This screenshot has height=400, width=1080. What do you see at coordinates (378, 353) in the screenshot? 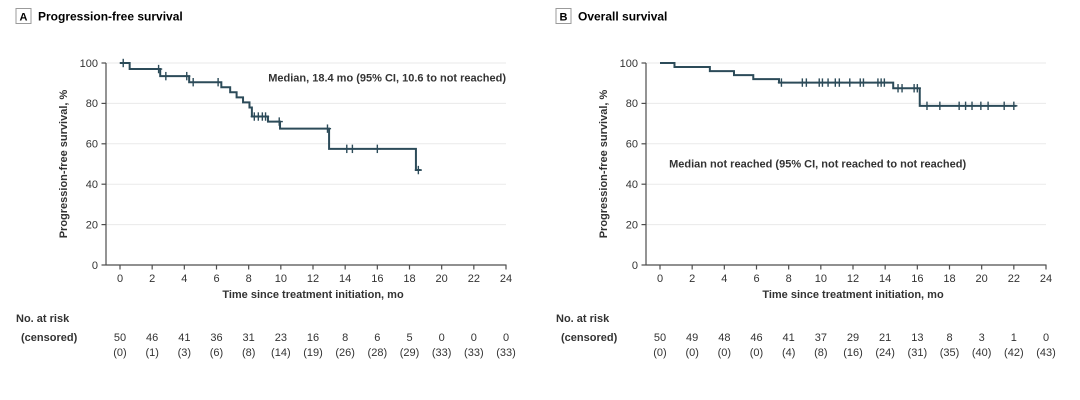
I see `censored-count: (28)` at bounding box center [378, 353].